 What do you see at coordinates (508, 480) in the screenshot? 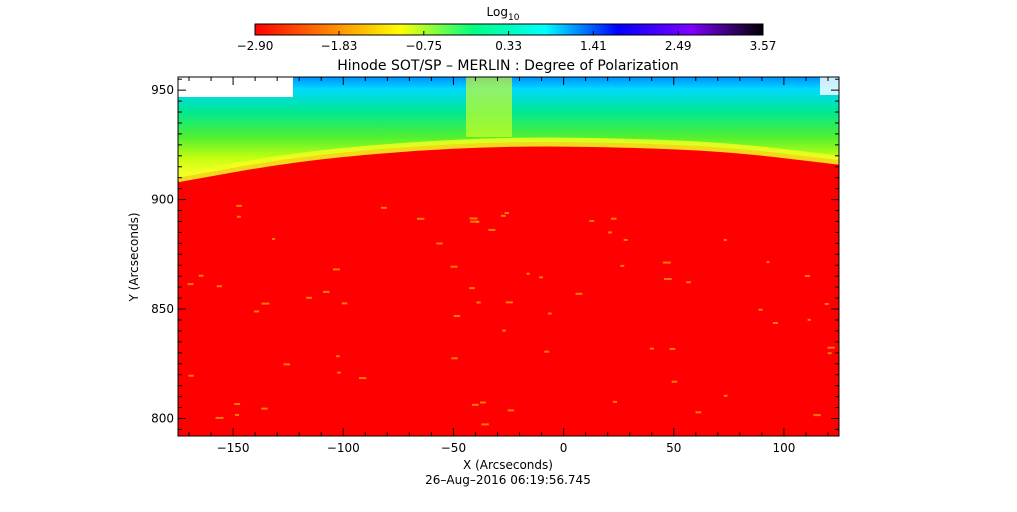
I see `timestamp: 26–Aug–2016 06:19:56.745` at bounding box center [508, 480].